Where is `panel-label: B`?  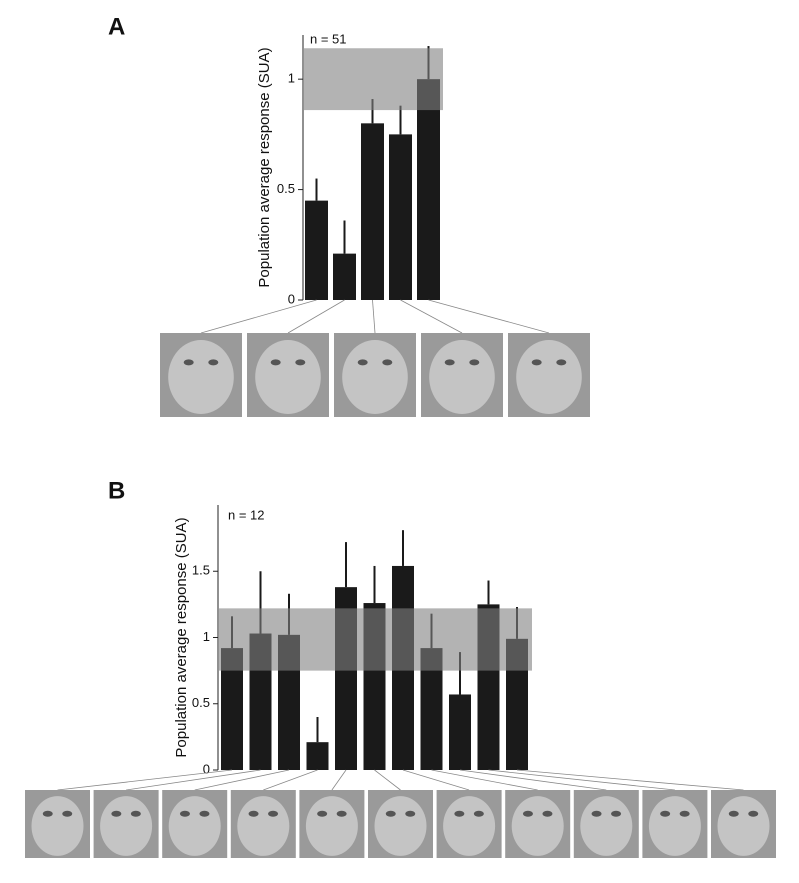 panel-label: B is located at coordinates (116, 490).